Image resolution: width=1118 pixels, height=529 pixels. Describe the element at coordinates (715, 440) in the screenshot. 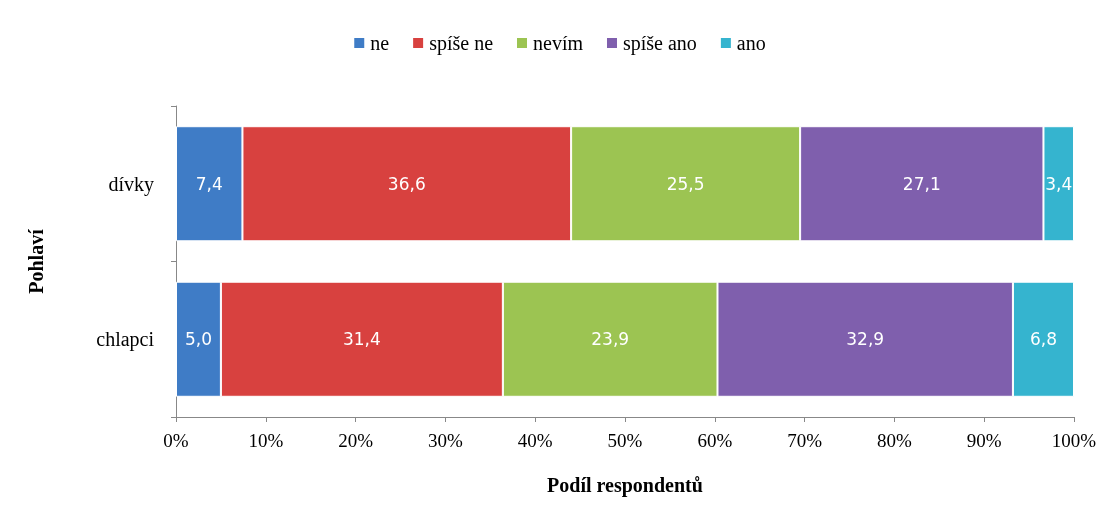

I see `x-tick-label: 60%` at that location.